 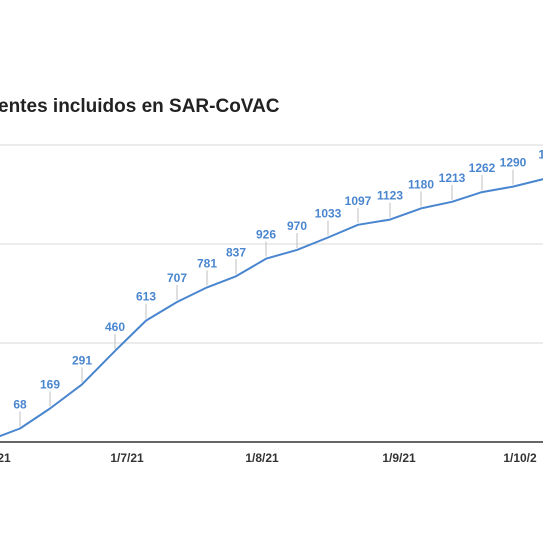 I want to click on data-label: 13, so click(x=540, y=155).